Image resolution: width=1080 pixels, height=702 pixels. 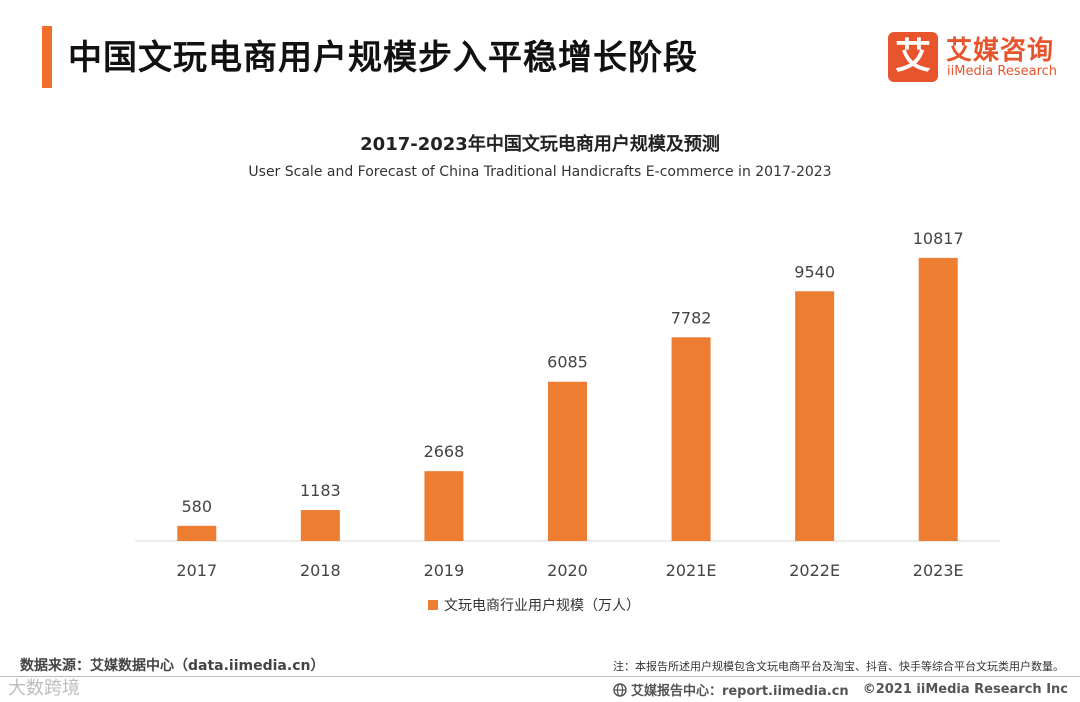 What do you see at coordinates (691, 570) in the screenshot?
I see `category-label-2021E: 2021E` at bounding box center [691, 570].